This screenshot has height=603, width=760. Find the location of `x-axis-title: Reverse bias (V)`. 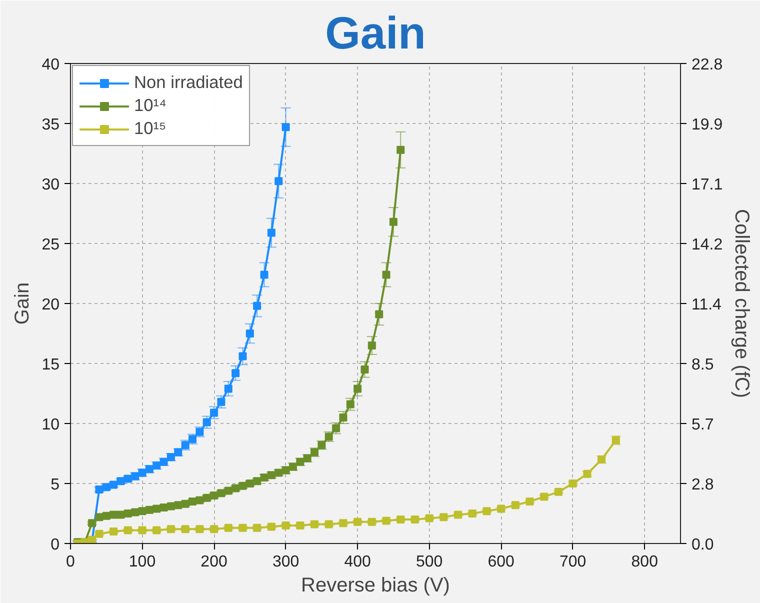

x-axis-title: Reverse bias (V) is located at coordinates (375, 585).